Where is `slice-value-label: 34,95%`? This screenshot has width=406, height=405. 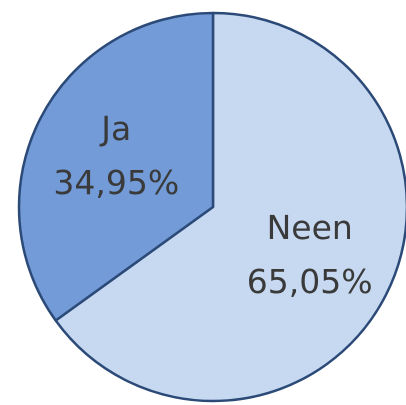
slice-value-label: 34,95% is located at coordinates (116, 182).